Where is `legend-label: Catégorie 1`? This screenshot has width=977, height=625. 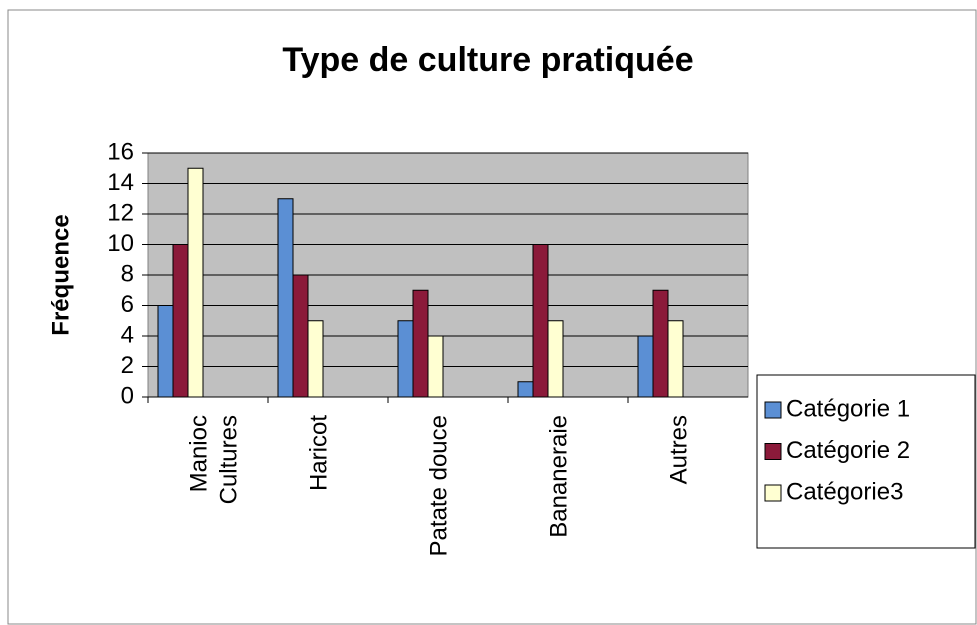 legend-label: Catégorie 1 is located at coordinates (848, 408).